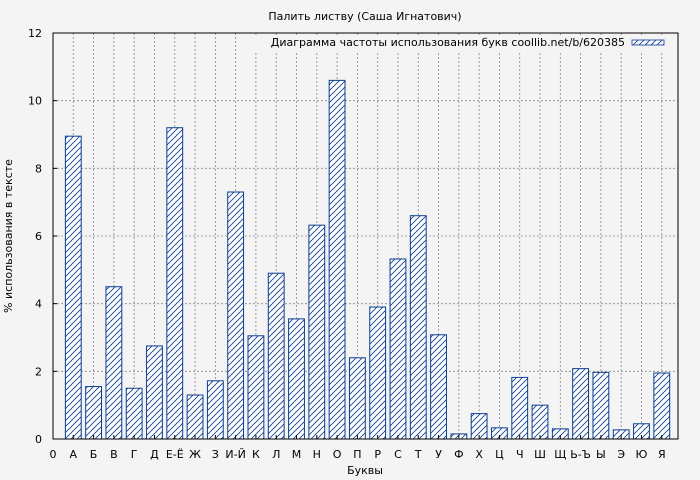 Image resolution: width=700 pixels, height=480 pixels. What do you see at coordinates (357, 454) in the screenshot?
I see `x-tick-label: П` at bounding box center [357, 454].